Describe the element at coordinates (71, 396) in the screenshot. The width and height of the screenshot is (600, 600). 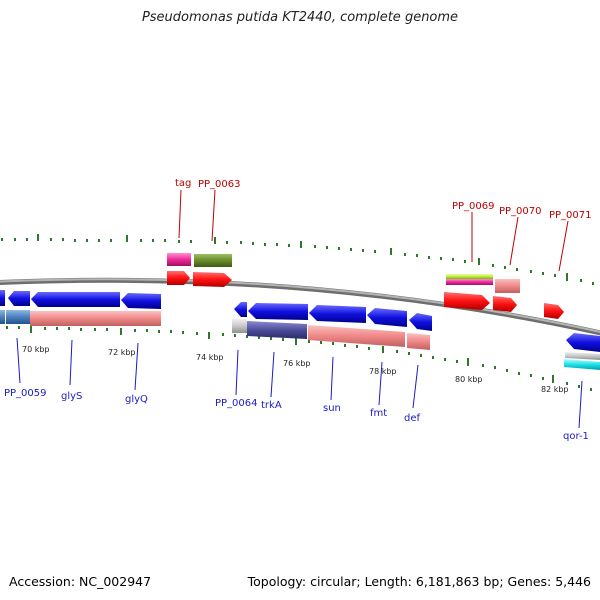
I see `gene-label-glys: glyS` at that location.